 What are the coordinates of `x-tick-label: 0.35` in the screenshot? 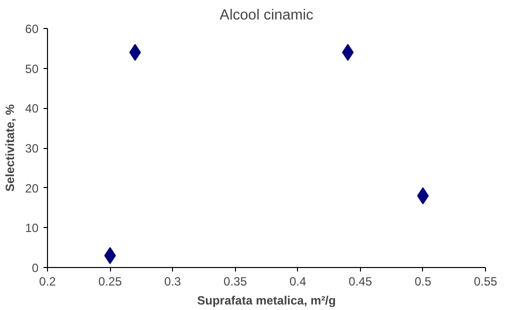 It's located at (236, 281).